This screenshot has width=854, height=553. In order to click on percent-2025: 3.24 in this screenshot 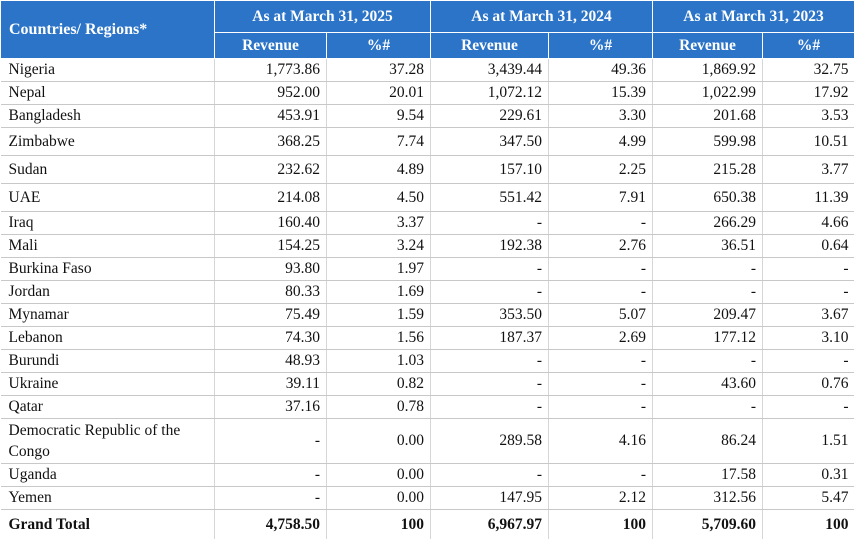, I will do `click(378, 246)`.